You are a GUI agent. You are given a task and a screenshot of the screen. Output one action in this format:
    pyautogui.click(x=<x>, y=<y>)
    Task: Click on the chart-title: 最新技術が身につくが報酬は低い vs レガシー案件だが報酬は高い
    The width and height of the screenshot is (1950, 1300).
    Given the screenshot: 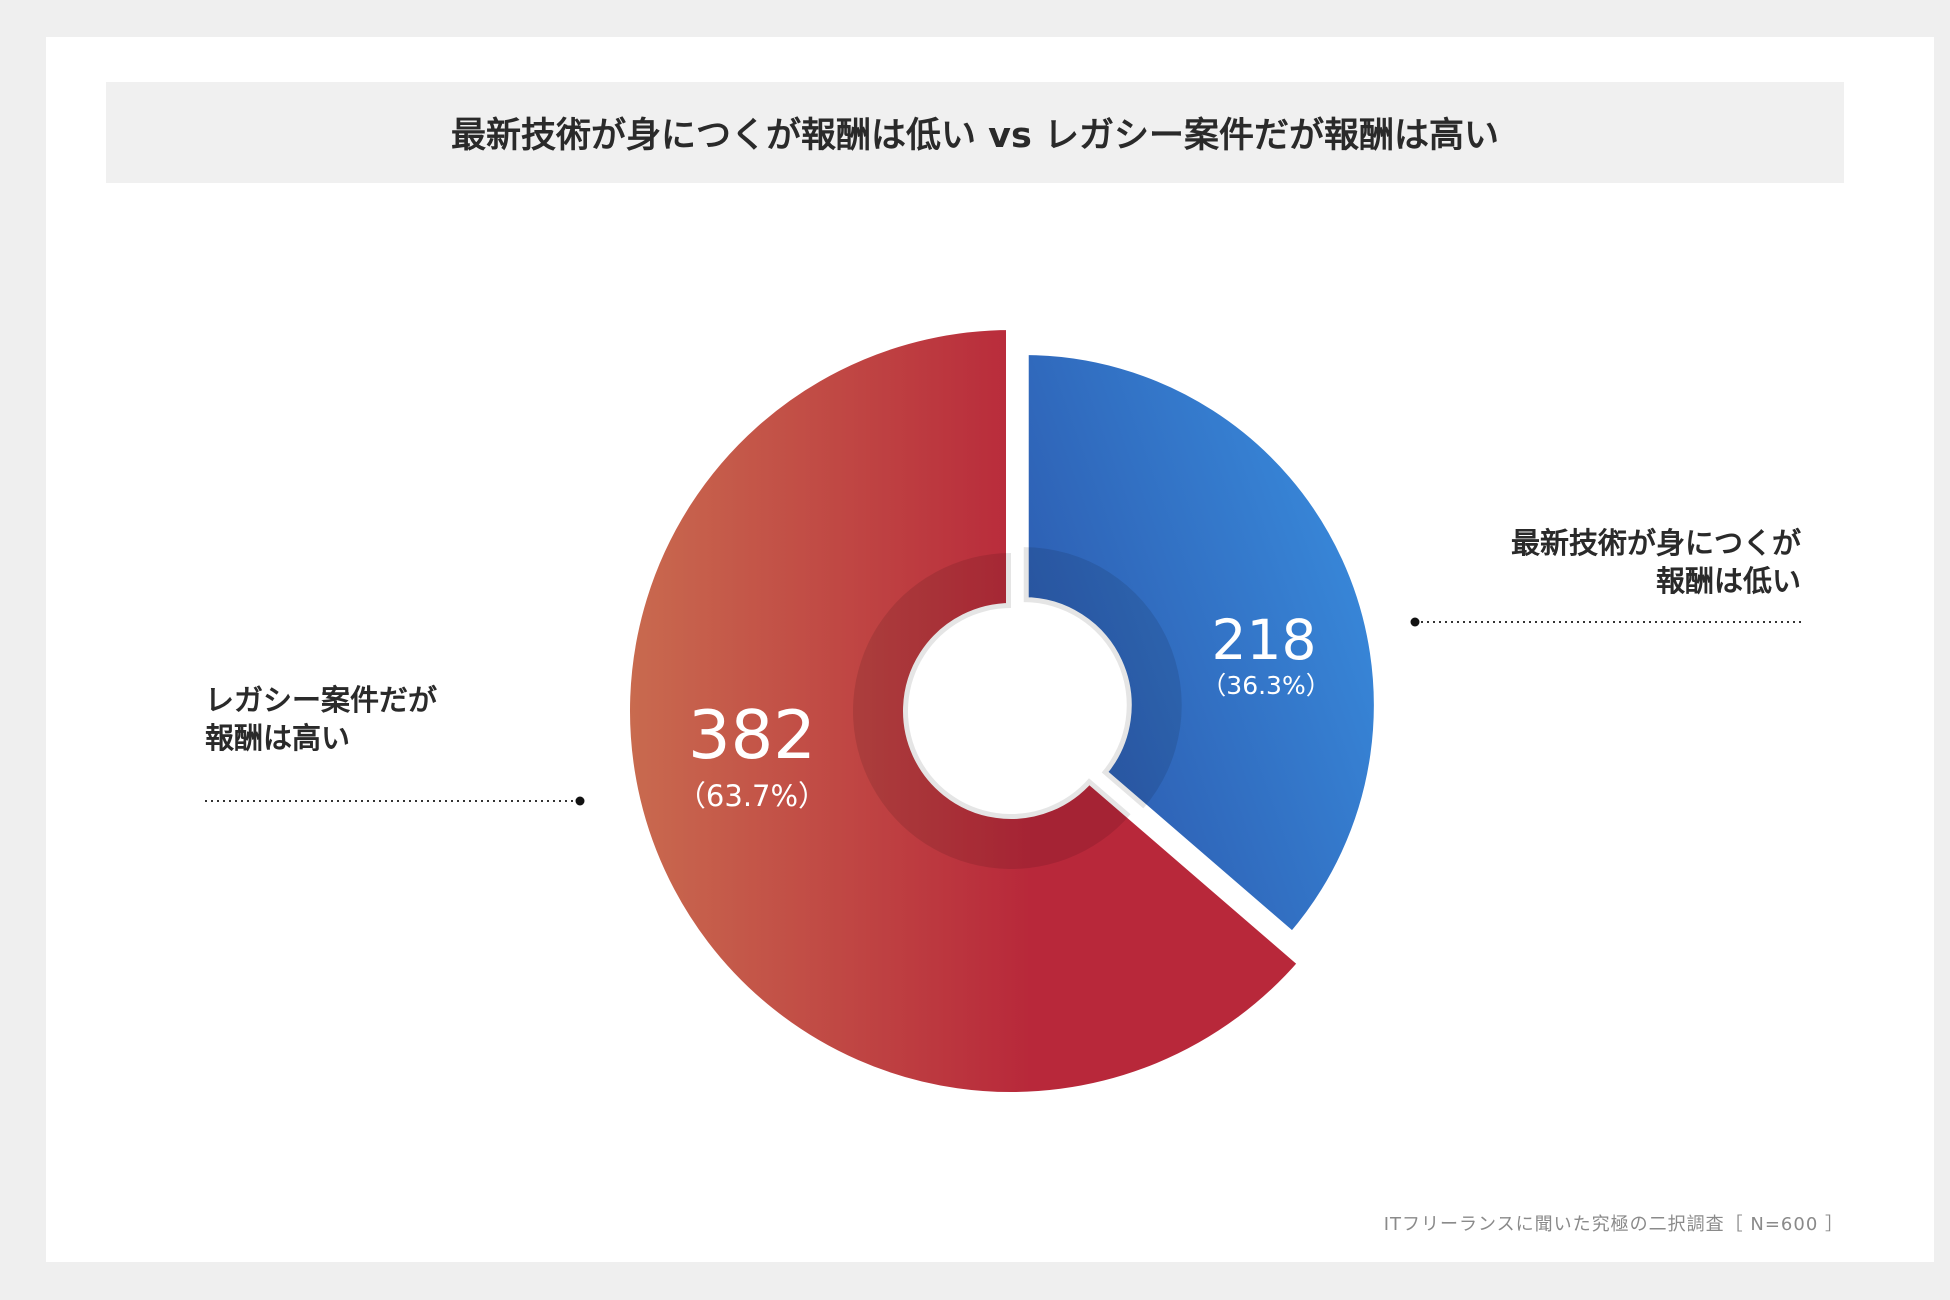 What is the action you would take?
    pyautogui.click(x=975, y=132)
    